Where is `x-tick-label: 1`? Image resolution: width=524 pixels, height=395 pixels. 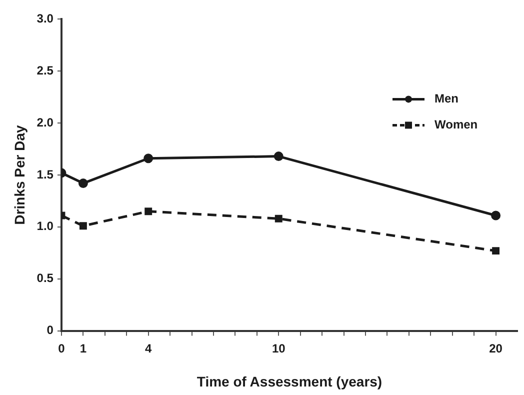
x-tick-label: 1 is located at coordinates (83, 348).